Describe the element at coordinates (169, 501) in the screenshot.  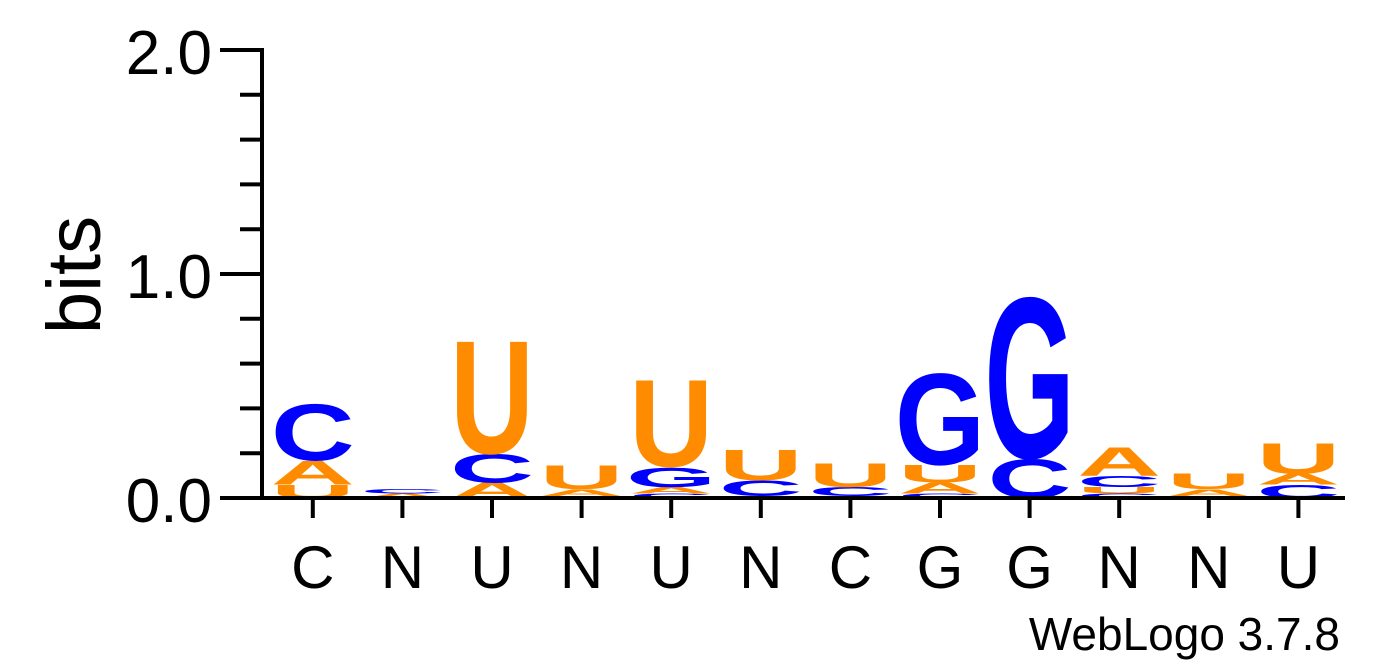
I see `y-tick-label: 0.0` at that location.